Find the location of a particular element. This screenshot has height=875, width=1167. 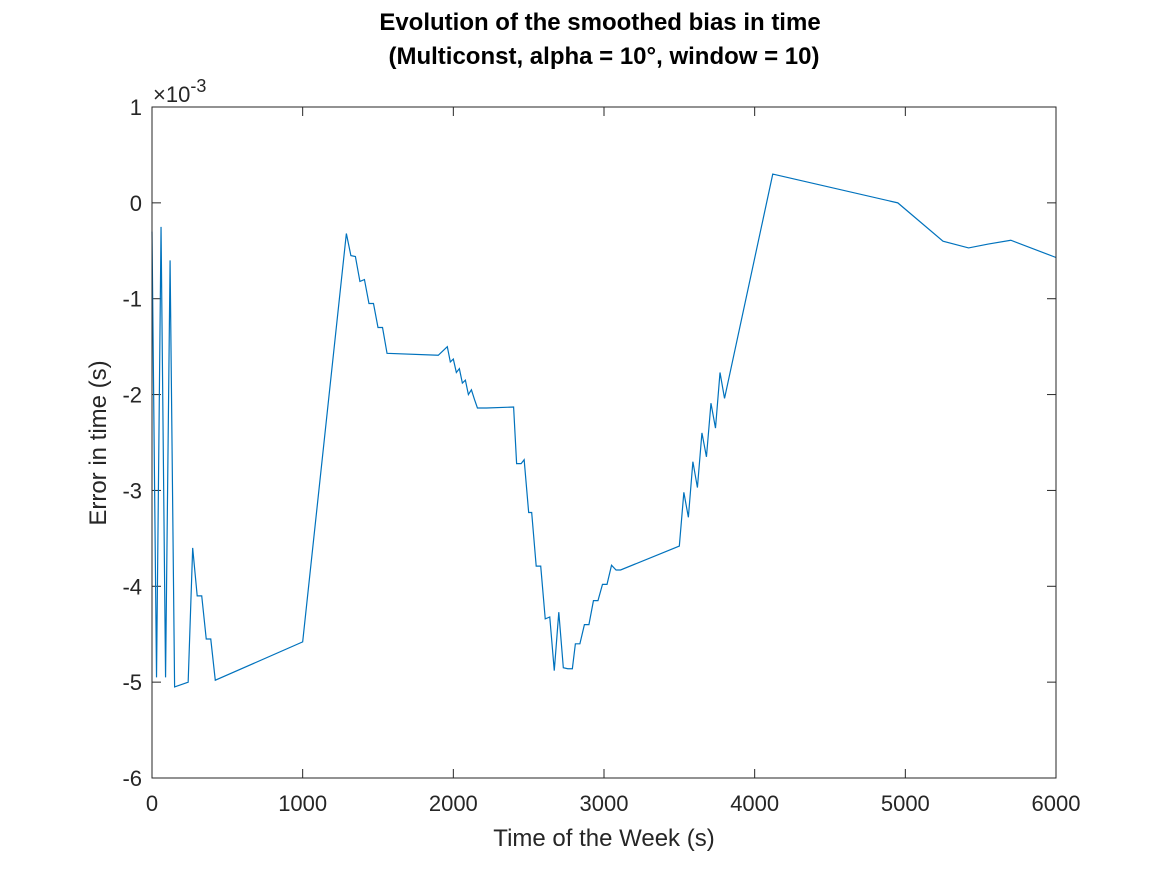

y-tick-label-4: -3 is located at coordinates (132, 490).